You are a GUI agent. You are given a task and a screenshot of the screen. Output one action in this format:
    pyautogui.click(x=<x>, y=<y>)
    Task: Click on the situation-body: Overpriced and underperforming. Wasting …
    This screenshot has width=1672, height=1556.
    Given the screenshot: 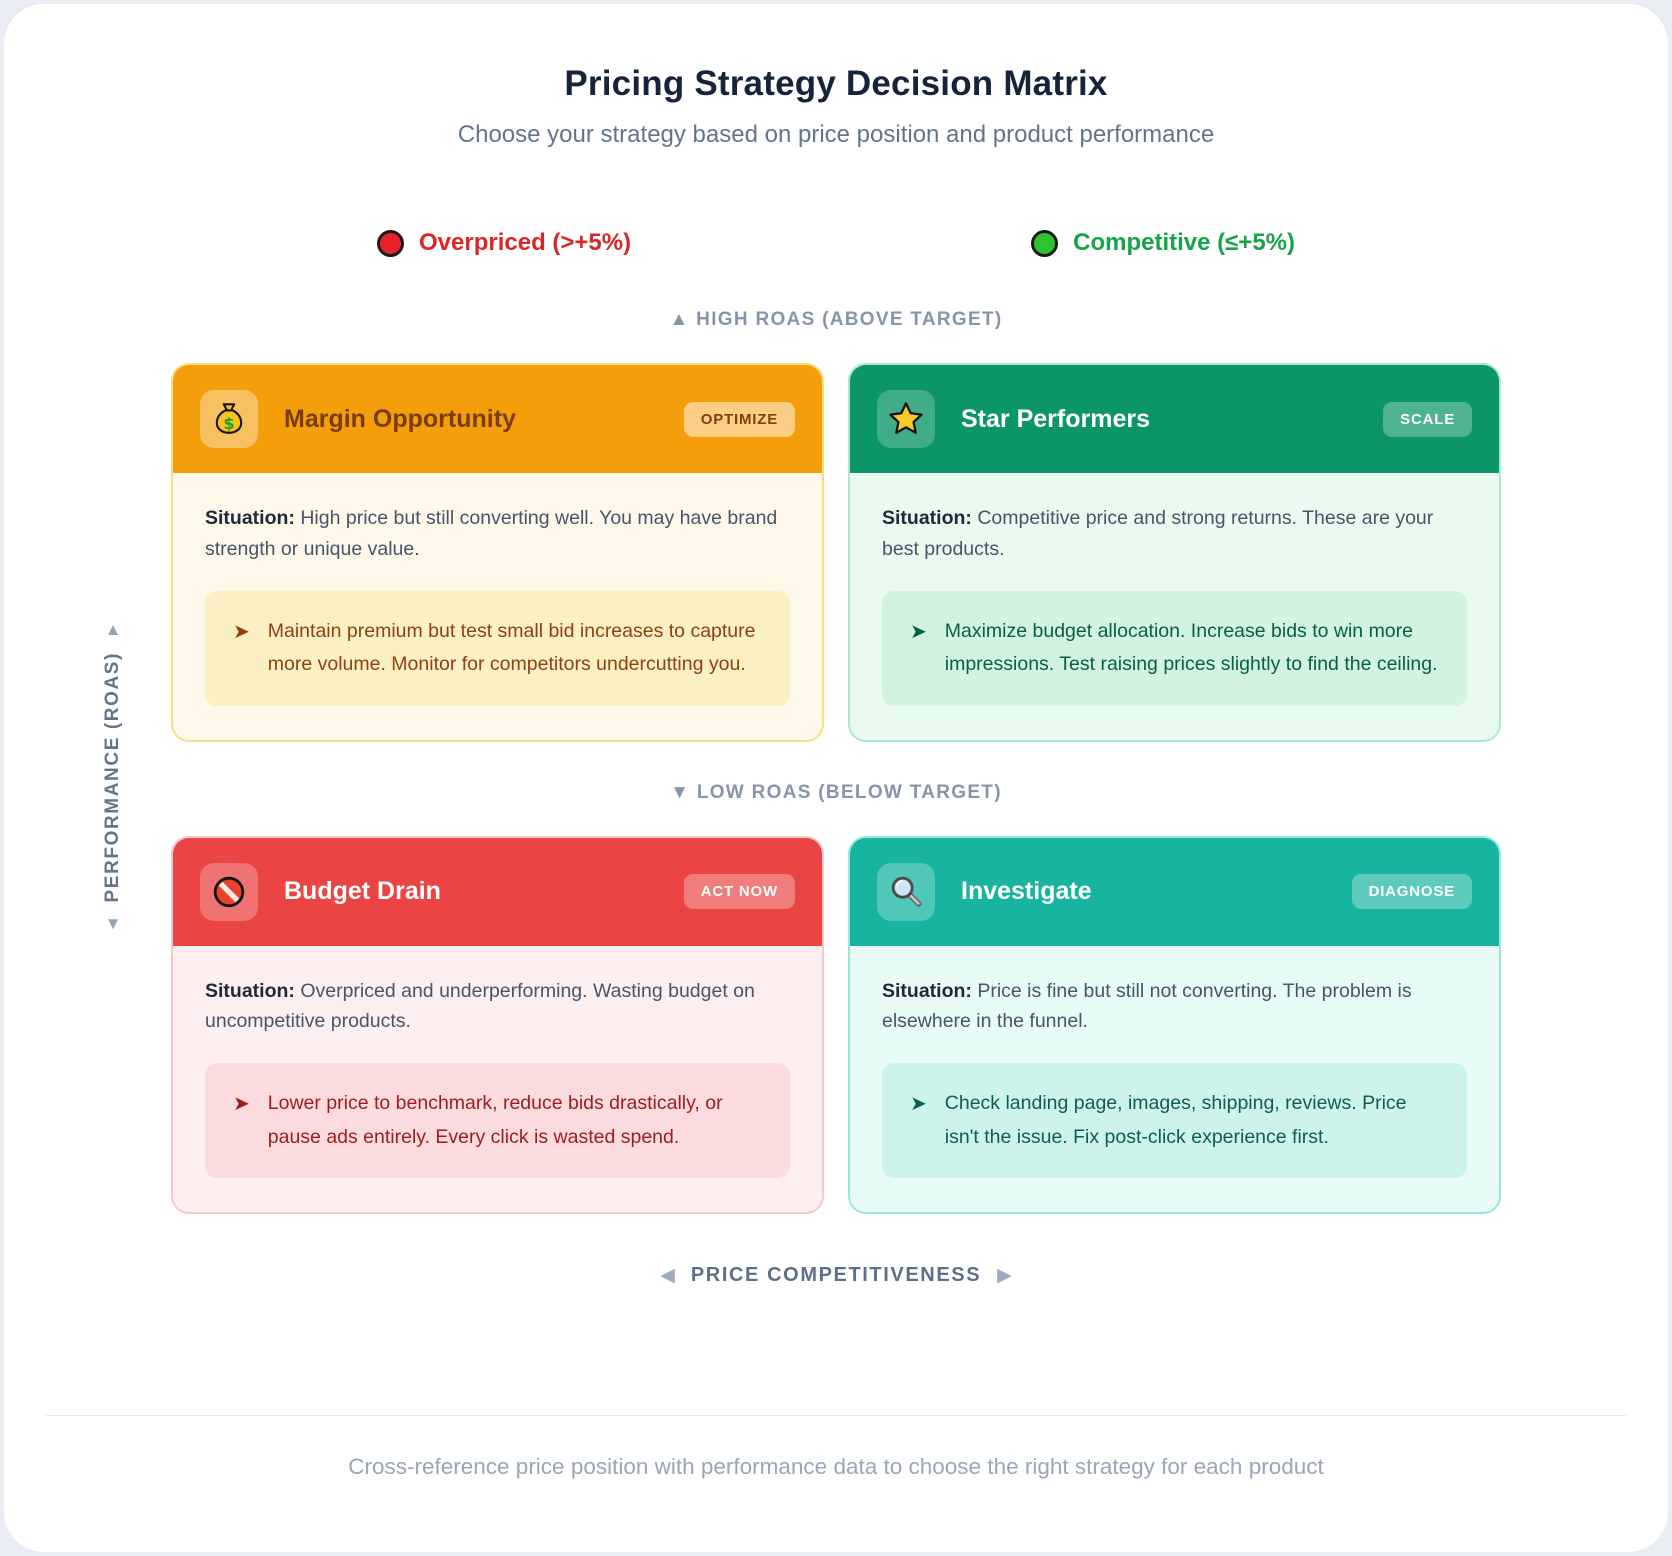 What is the action you would take?
    pyautogui.click(x=480, y=1006)
    